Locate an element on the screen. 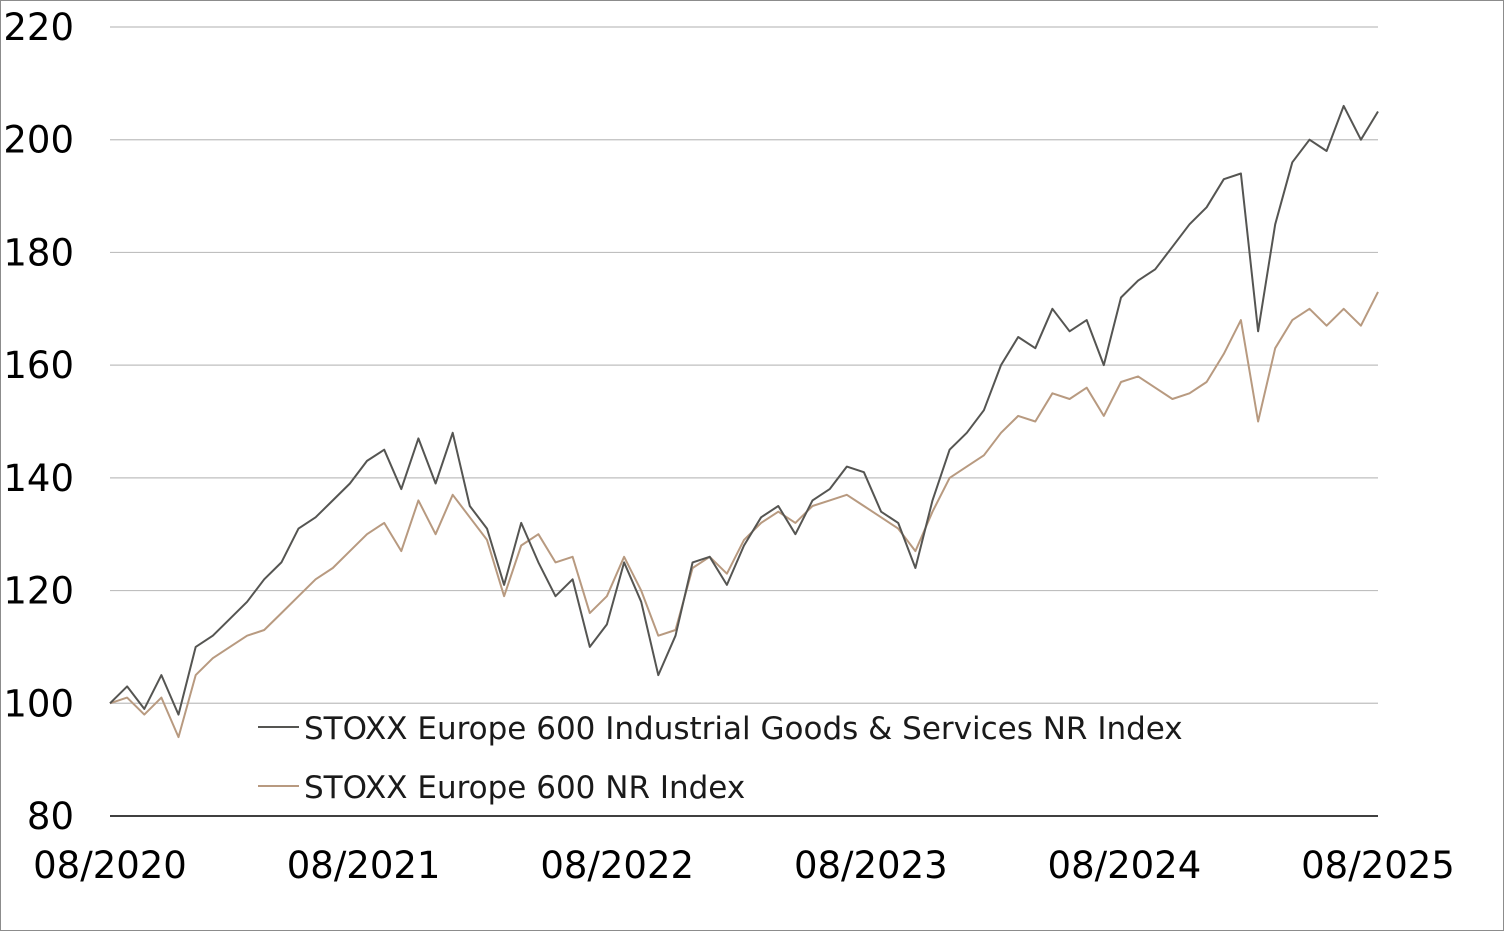 The height and width of the screenshot is (931, 1504). x-tick-label: 08/2022 is located at coordinates (617, 865).